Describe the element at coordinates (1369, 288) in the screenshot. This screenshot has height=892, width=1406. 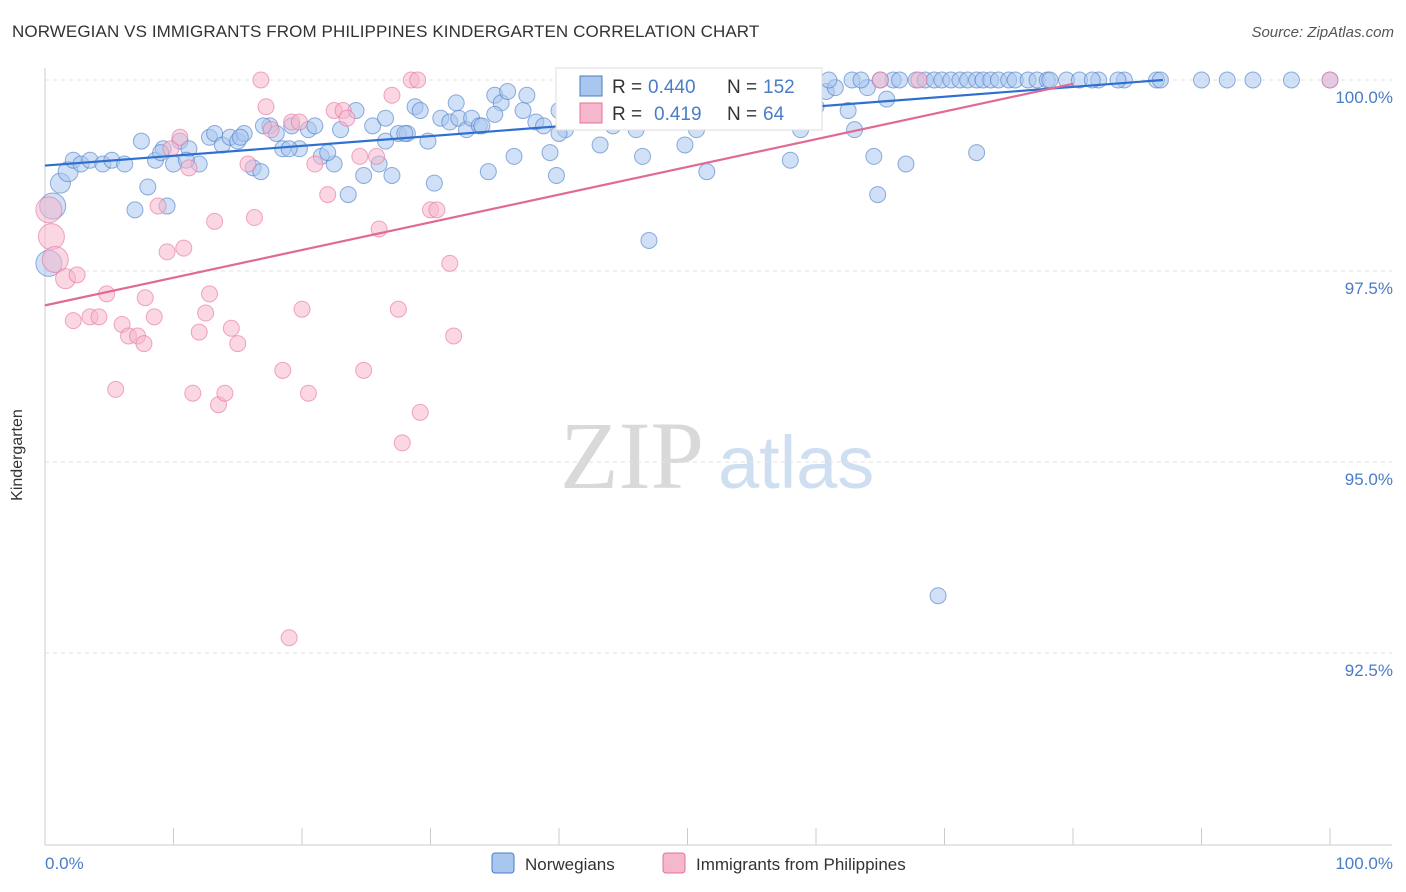
I see `y-tick-label: 97.5%` at that location.